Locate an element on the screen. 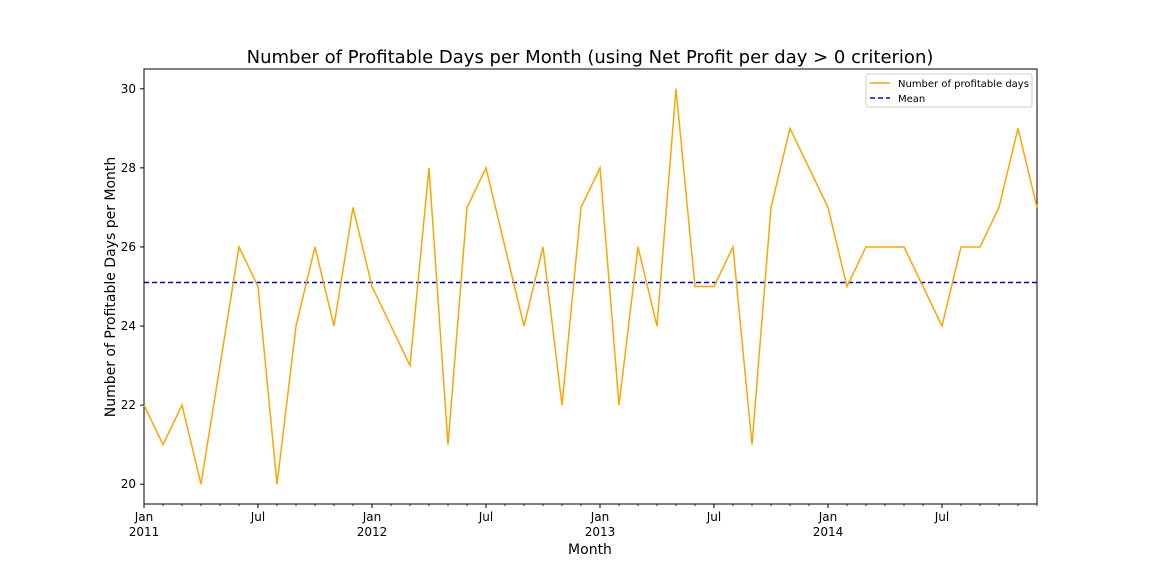 Image resolution: width=1152 pixels, height=580 pixels. x-axis-label: Month is located at coordinates (590, 550).